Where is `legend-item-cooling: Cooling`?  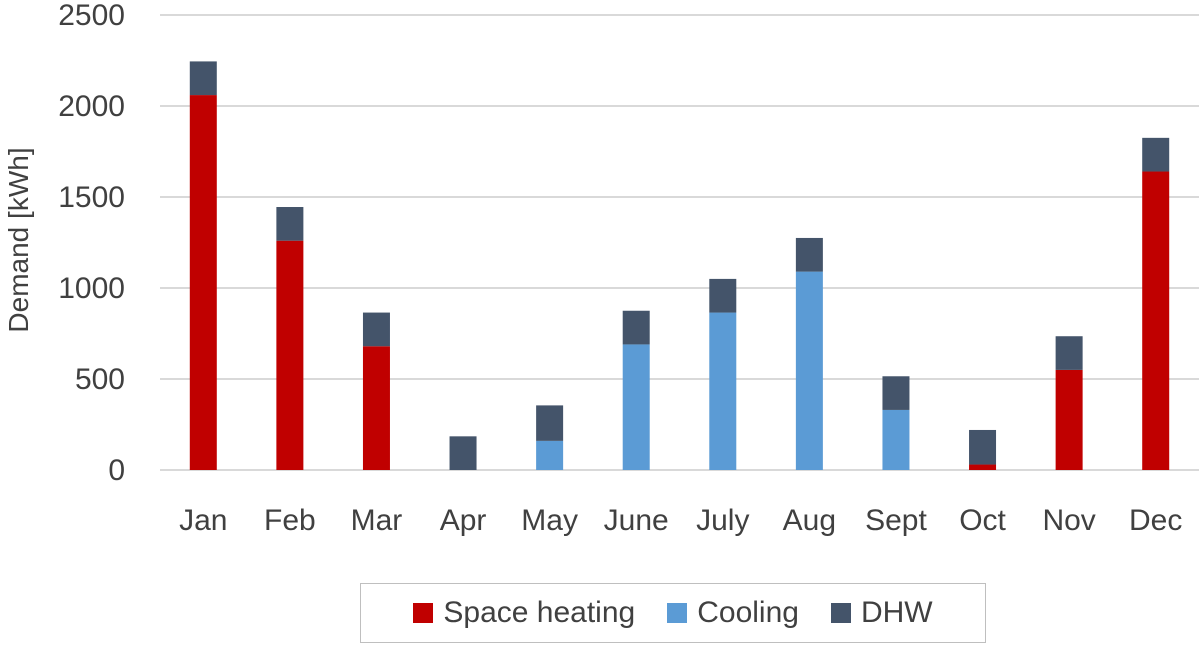 legend-item-cooling: Cooling is located at coordinates (733, 613).